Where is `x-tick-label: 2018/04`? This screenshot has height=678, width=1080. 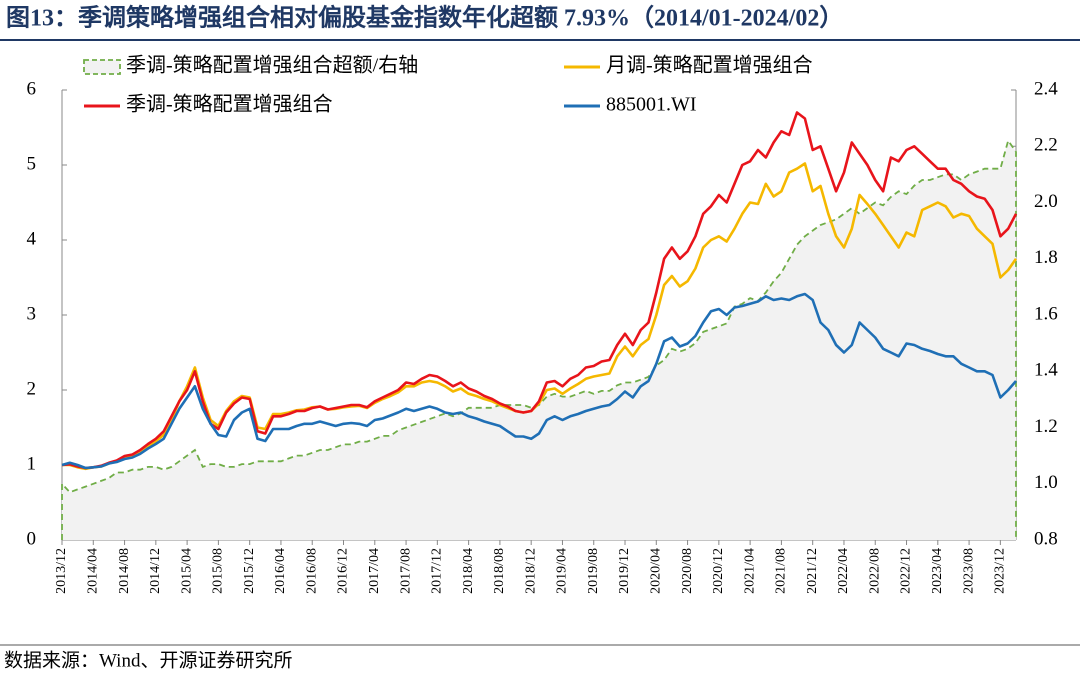 x-tick-label: 2018/04 is located at coordinates (468, 571).